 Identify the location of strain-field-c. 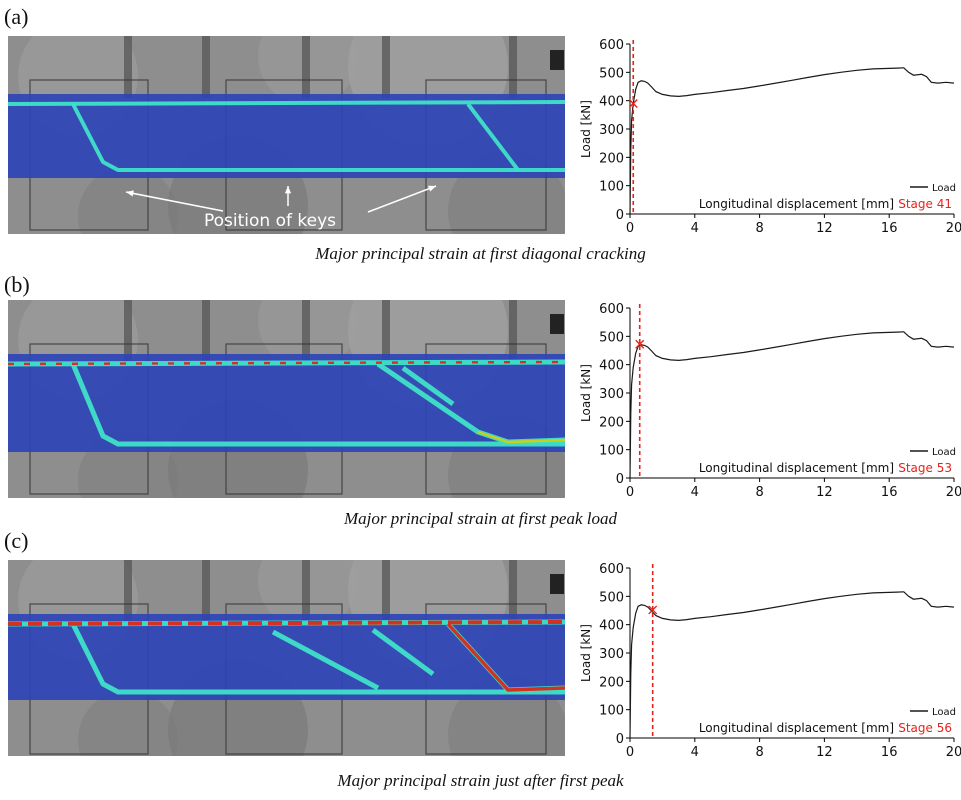
(286, 658).